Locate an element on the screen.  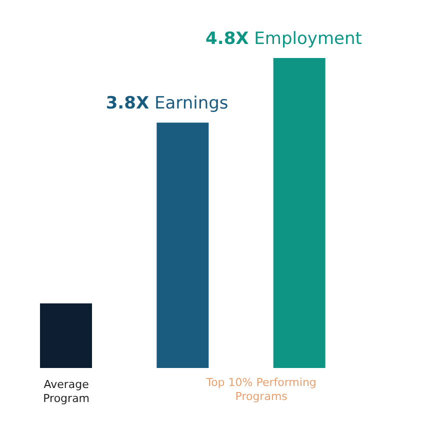
text: Top 10% Performing Programs is located at coordinates (261, 390).